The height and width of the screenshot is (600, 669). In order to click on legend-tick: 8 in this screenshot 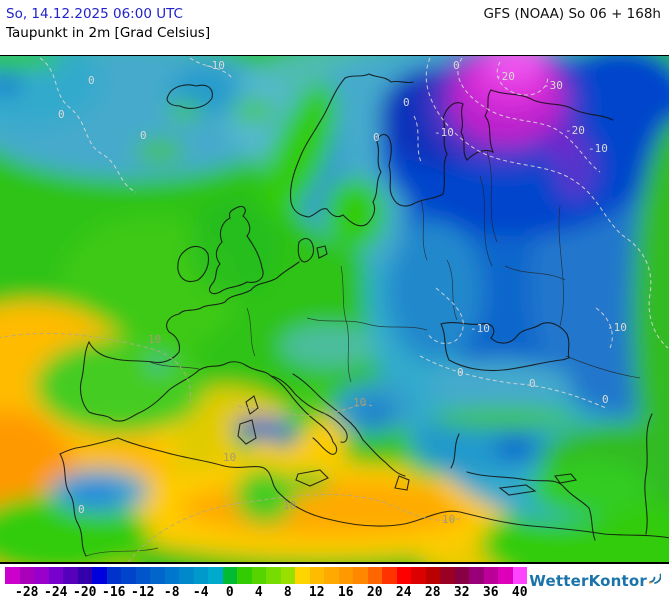, I will do `click(287, 592)`.